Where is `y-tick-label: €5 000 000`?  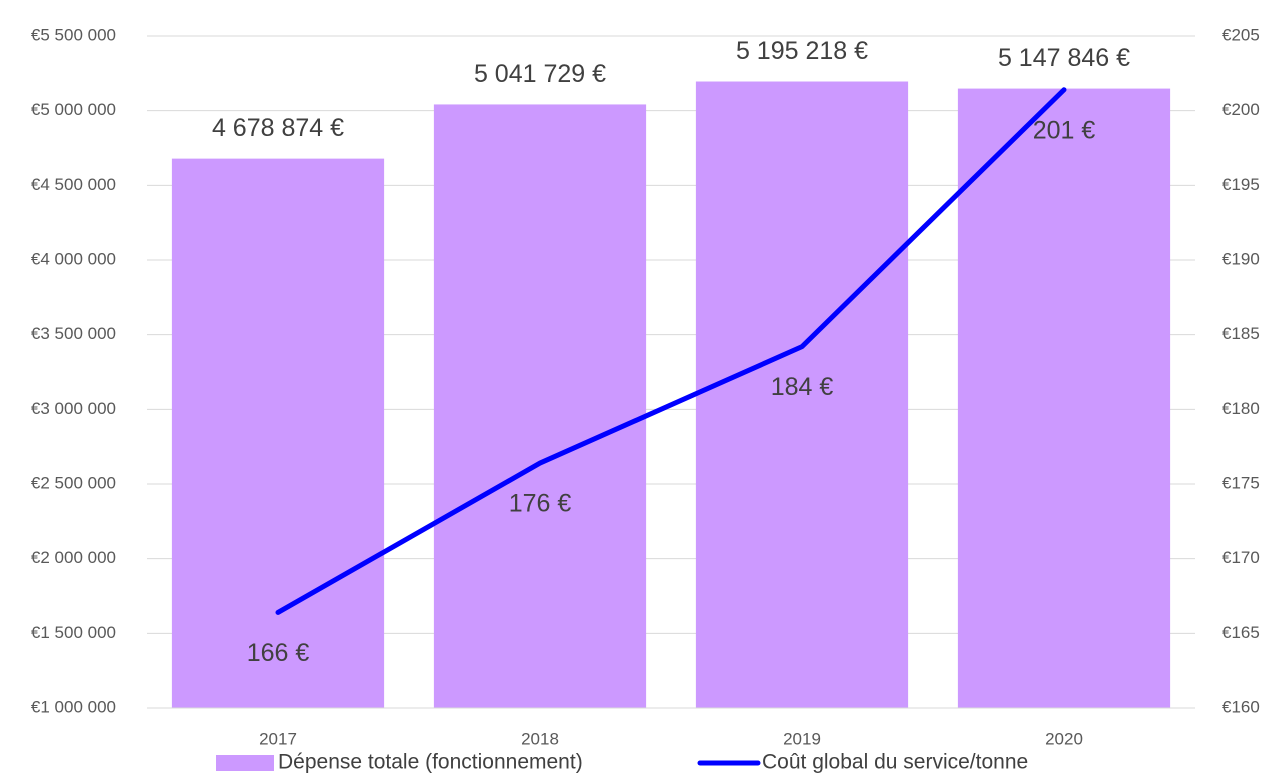 y-tick-label: €5 000 000 is located at coordinates (73, 109).